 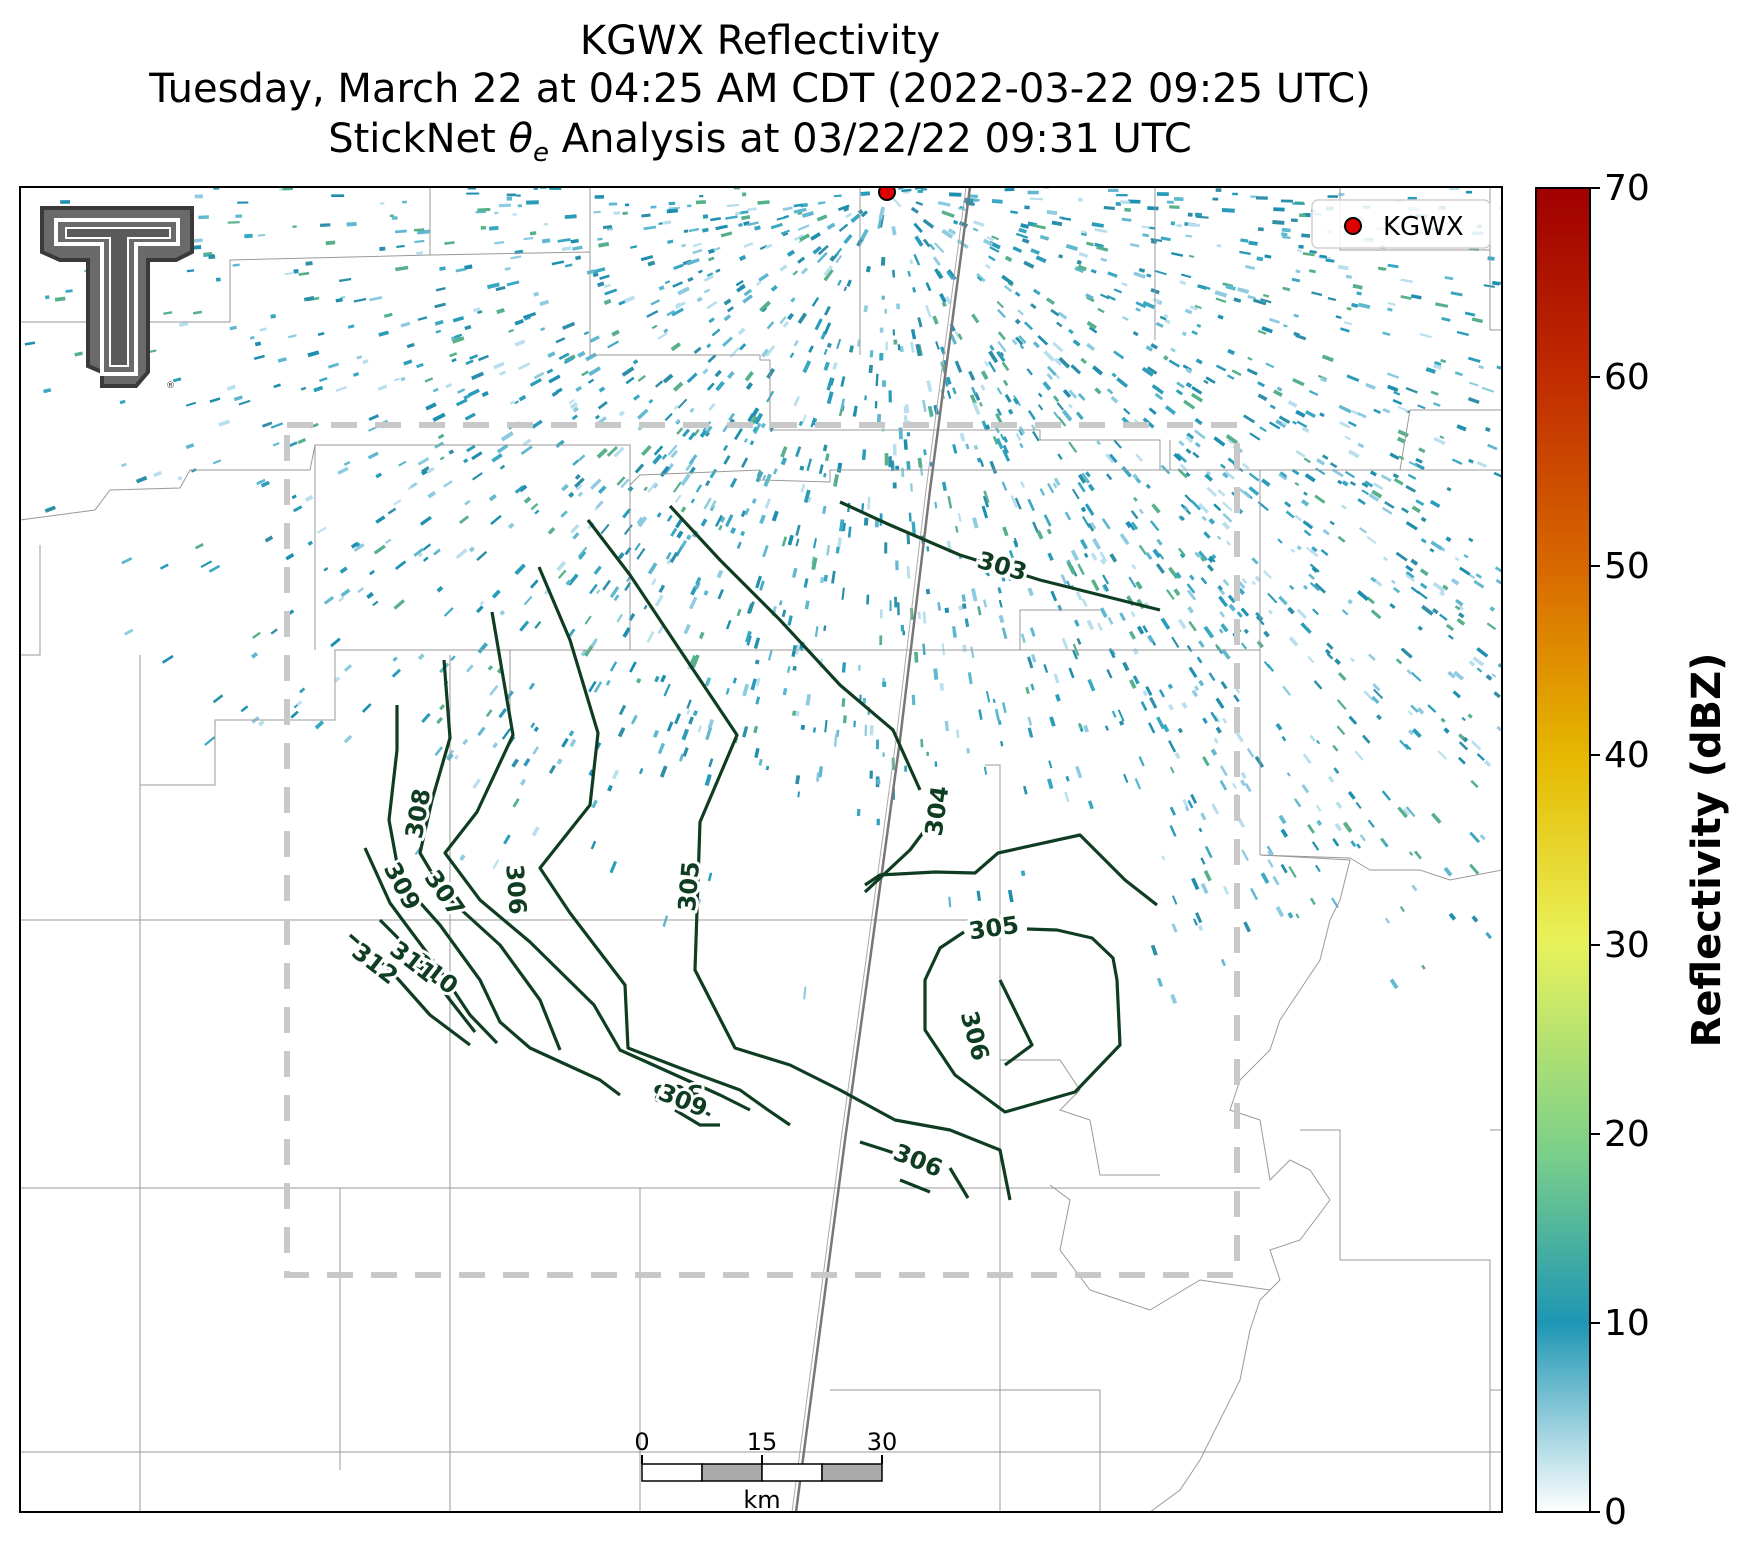 I want to click on contour-306-a, so click(x=664, y=846).